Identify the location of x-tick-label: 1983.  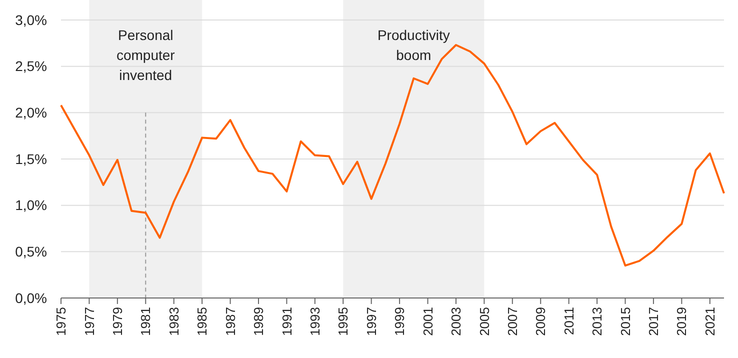
(174, 321).